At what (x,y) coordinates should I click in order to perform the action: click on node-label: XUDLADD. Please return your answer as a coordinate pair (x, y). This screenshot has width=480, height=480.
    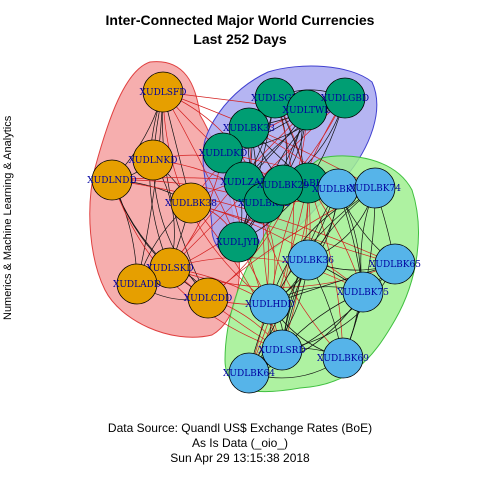
    Looking at the image, I should click on (137, 285).